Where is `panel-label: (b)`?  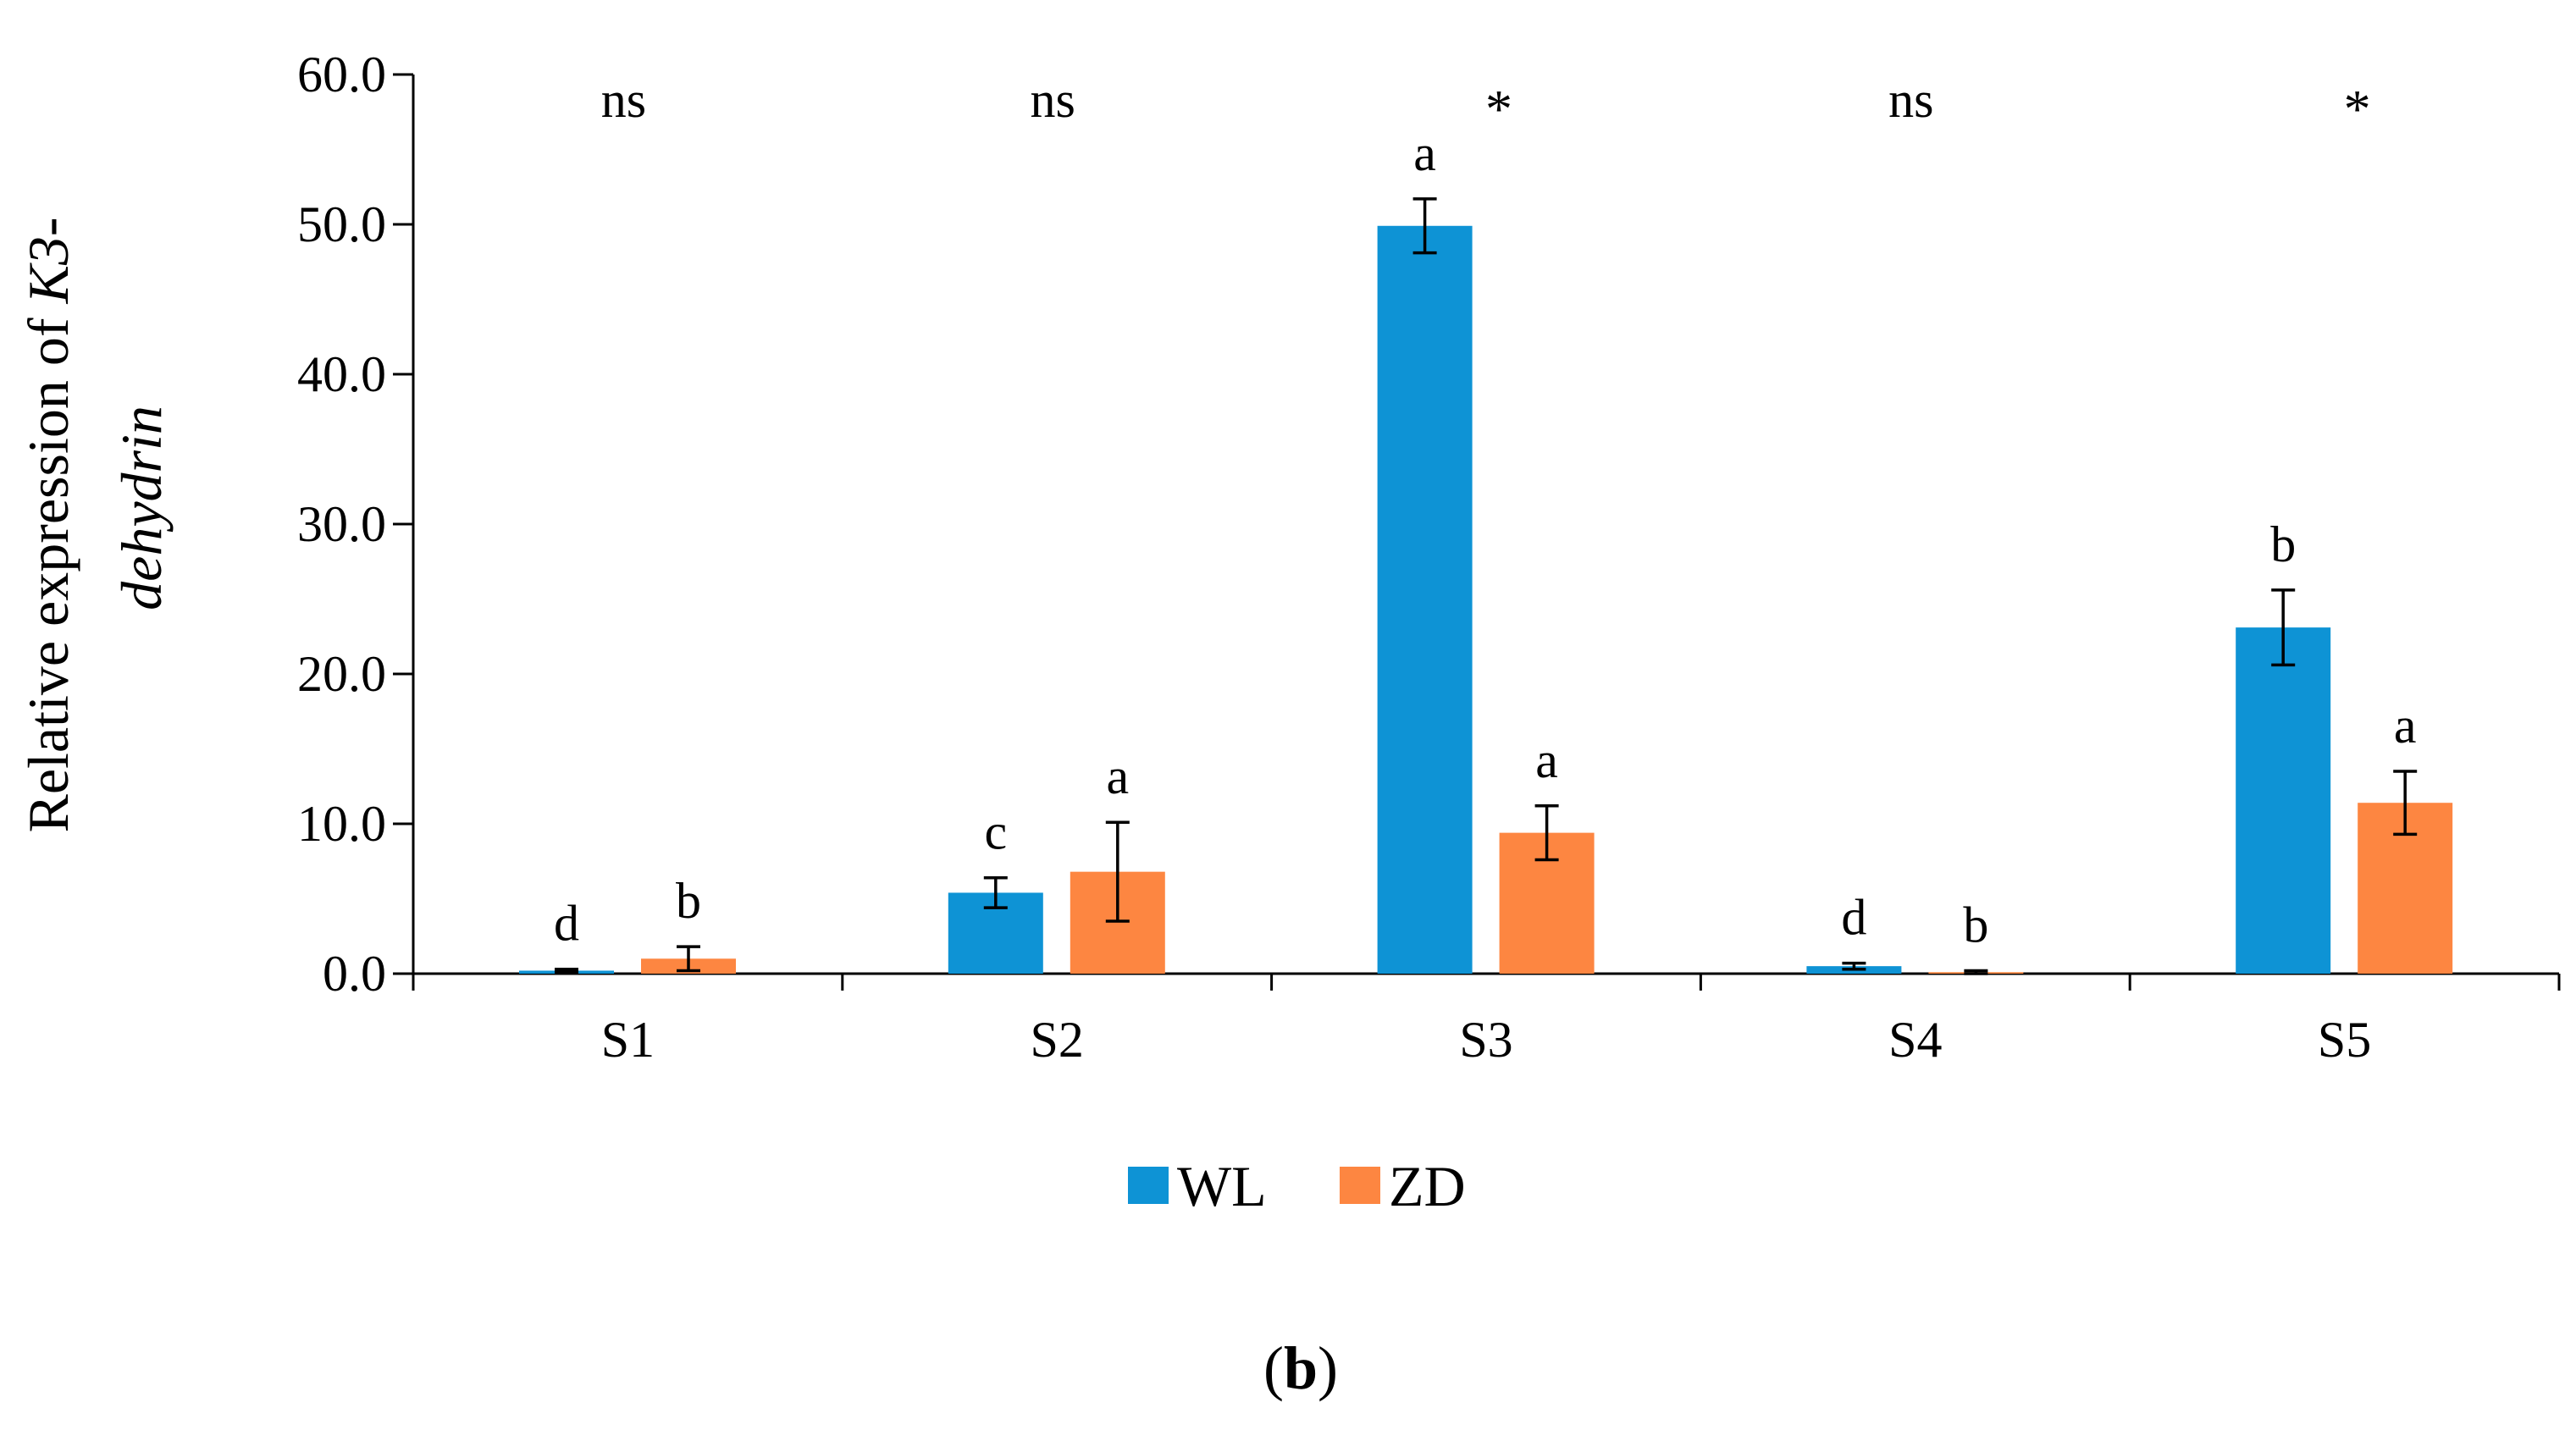
panel-label: (b) is located at coordinates (1300, 1368).